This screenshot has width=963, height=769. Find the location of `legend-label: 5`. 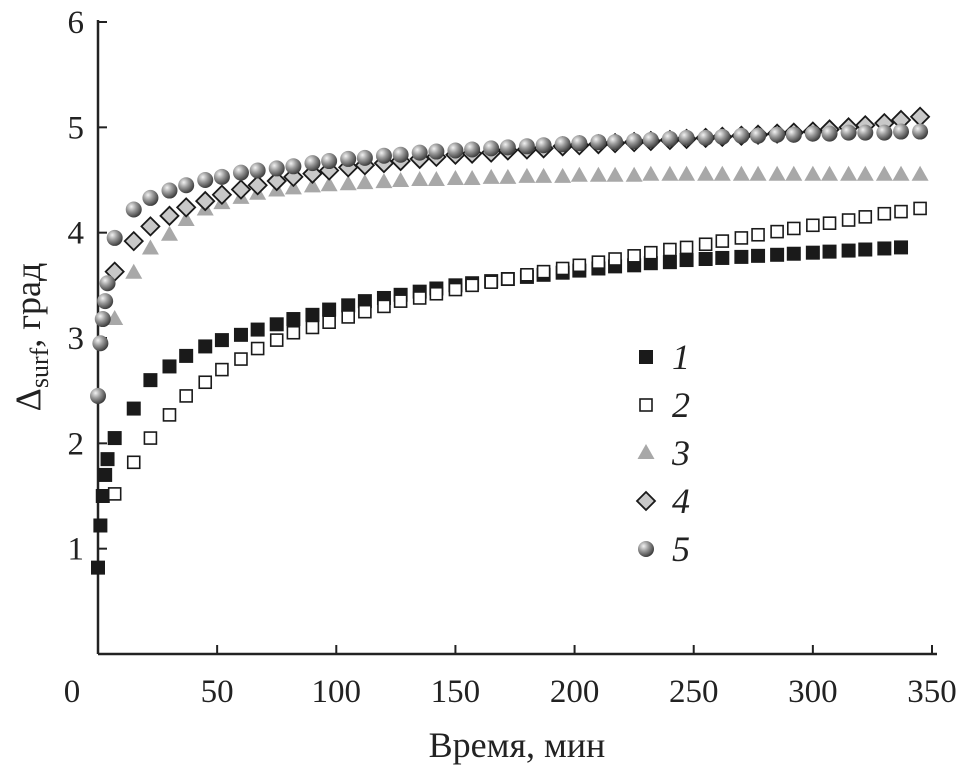

legend-label: 5 is located at coordinates (681, 549).